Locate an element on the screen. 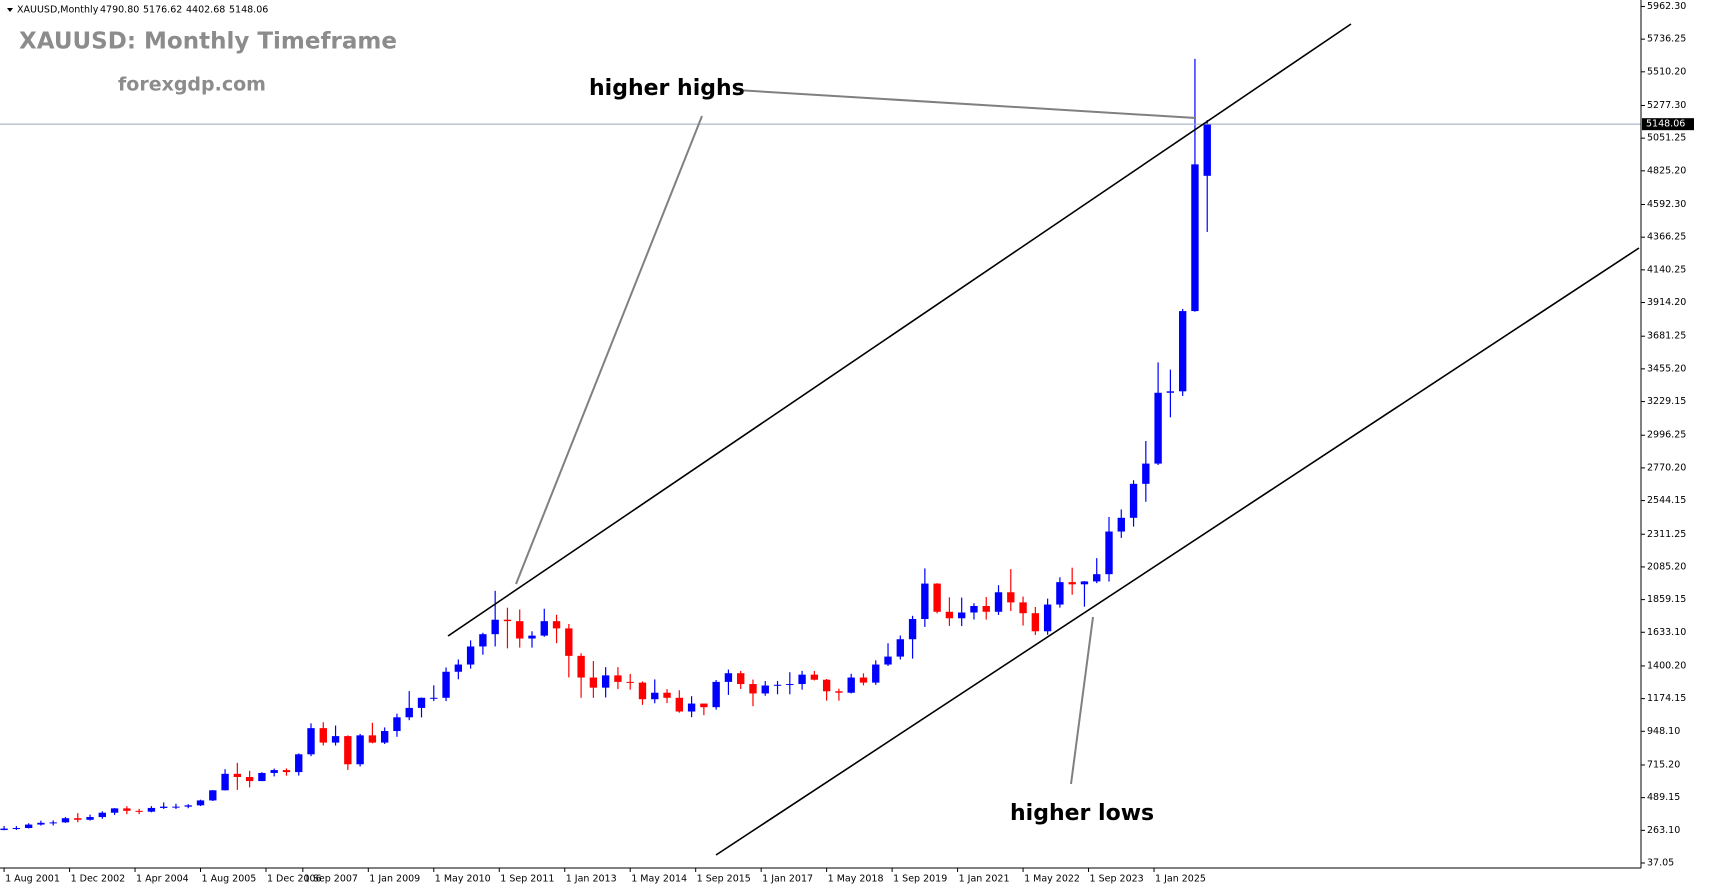  annotation: higher lows is located at coordinates (1082, 813).